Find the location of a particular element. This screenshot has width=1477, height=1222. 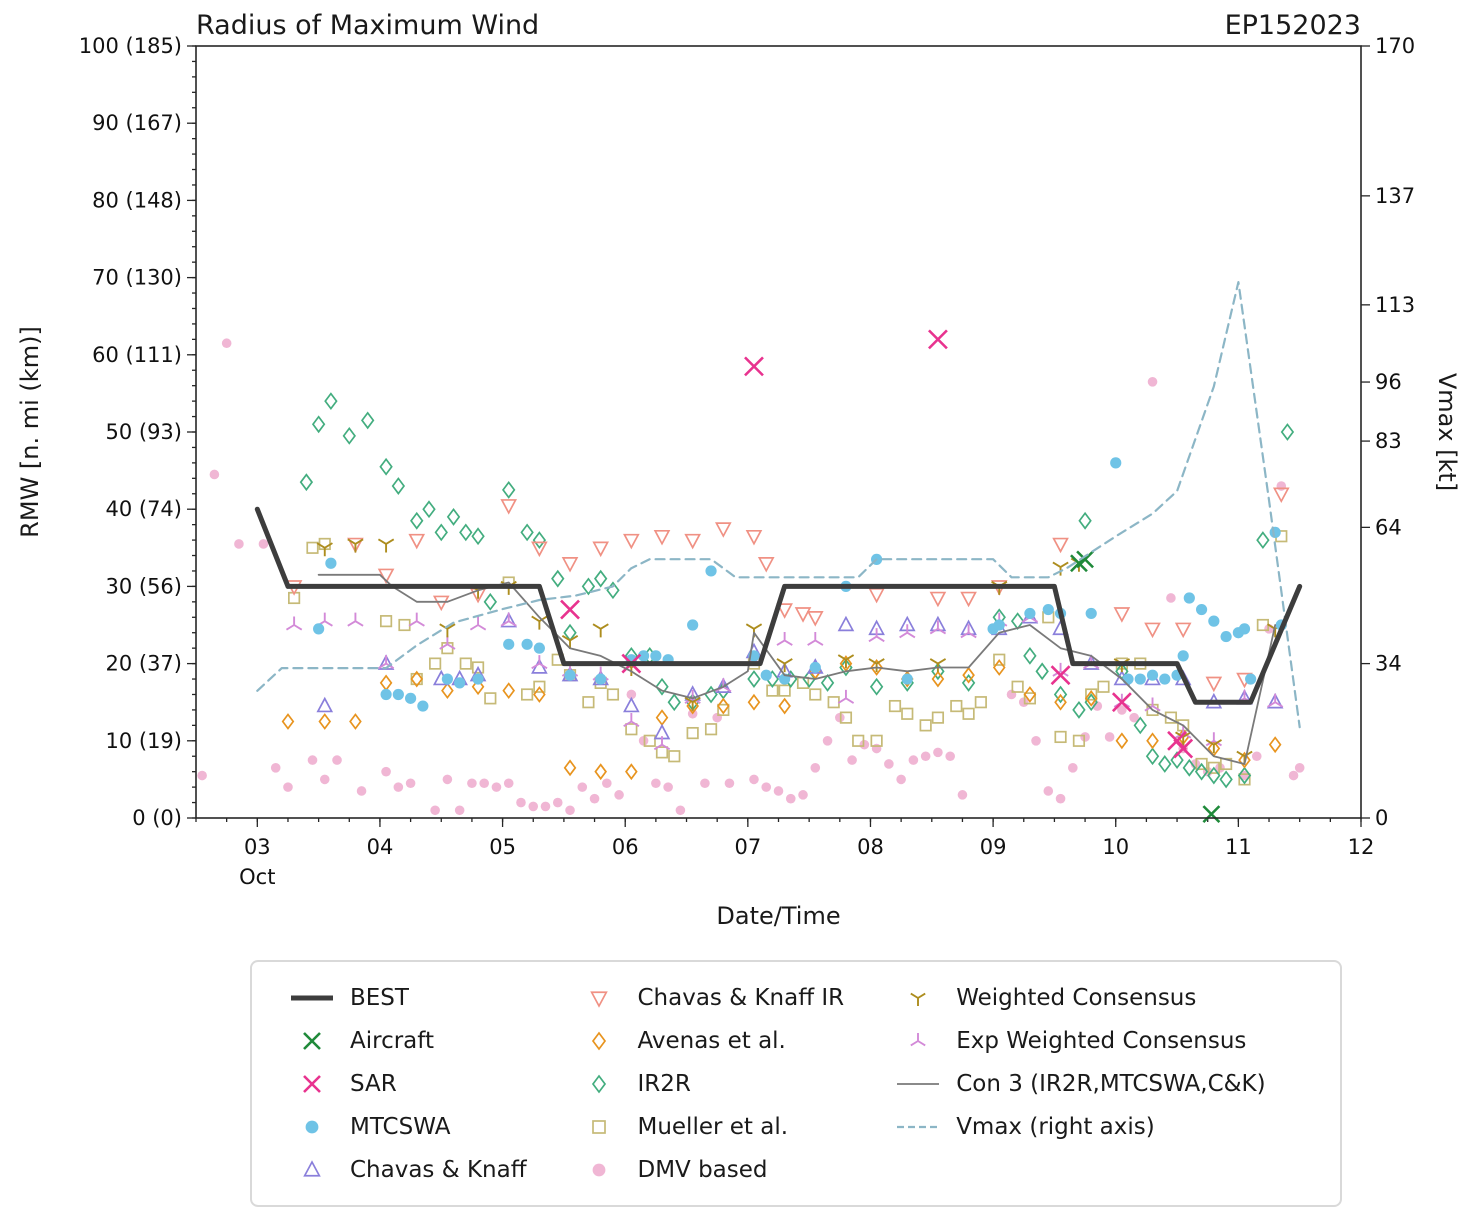

mtcswa-legend-marker is located at coordinates (312, 1126).